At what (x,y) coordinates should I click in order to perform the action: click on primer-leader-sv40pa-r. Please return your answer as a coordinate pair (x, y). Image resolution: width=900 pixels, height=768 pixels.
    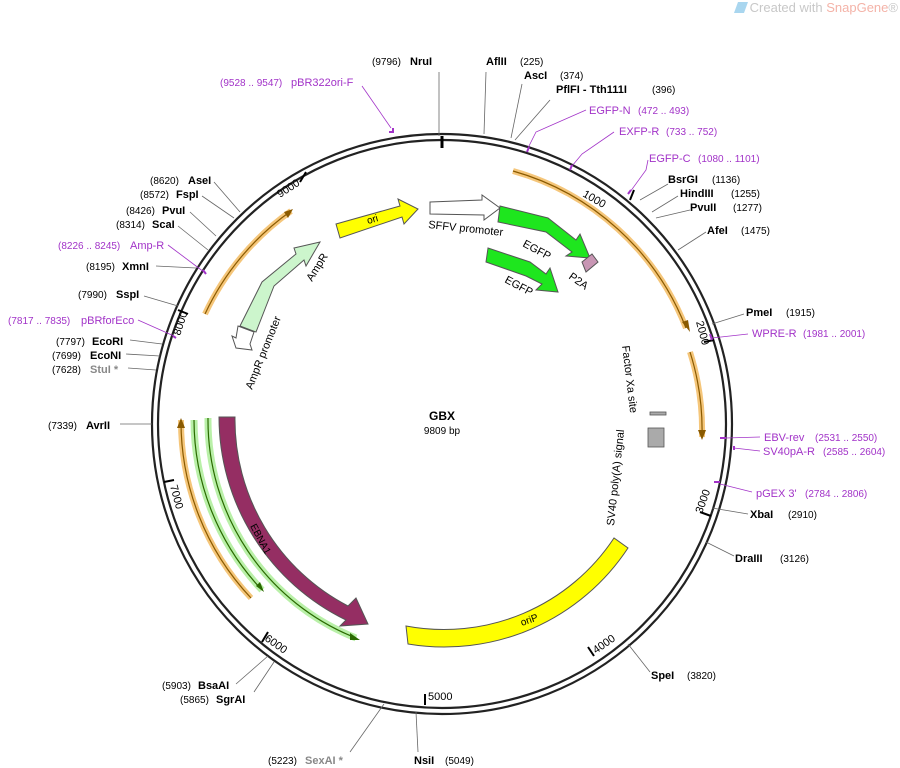
    Looking at the image, I should click on (747, 449).